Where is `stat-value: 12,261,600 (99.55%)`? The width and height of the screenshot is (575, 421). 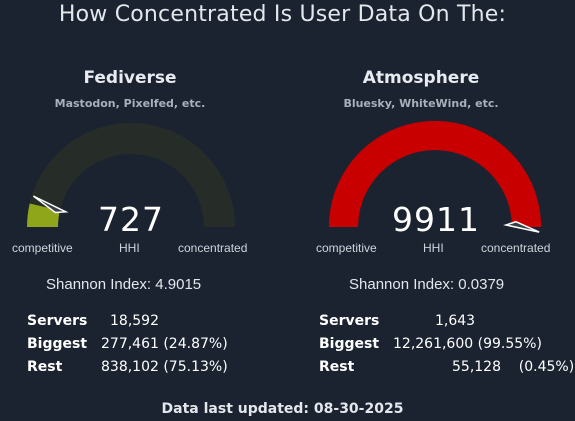
stat-value: 12,261,600 (99.55%) is located at coordinates (467, 344).